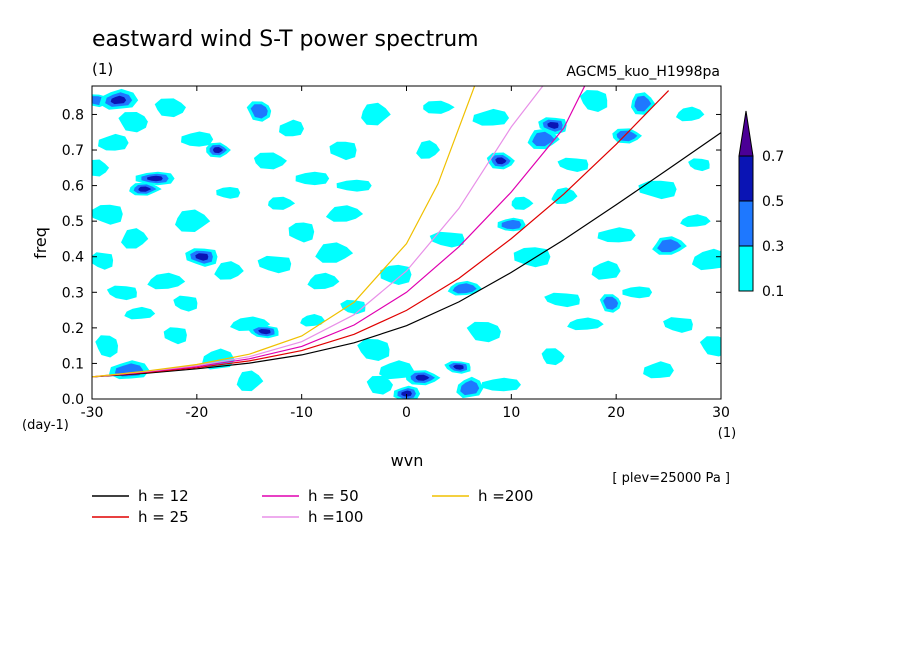  I want to click on y-tick-label: 0.2, so click(73, 329).